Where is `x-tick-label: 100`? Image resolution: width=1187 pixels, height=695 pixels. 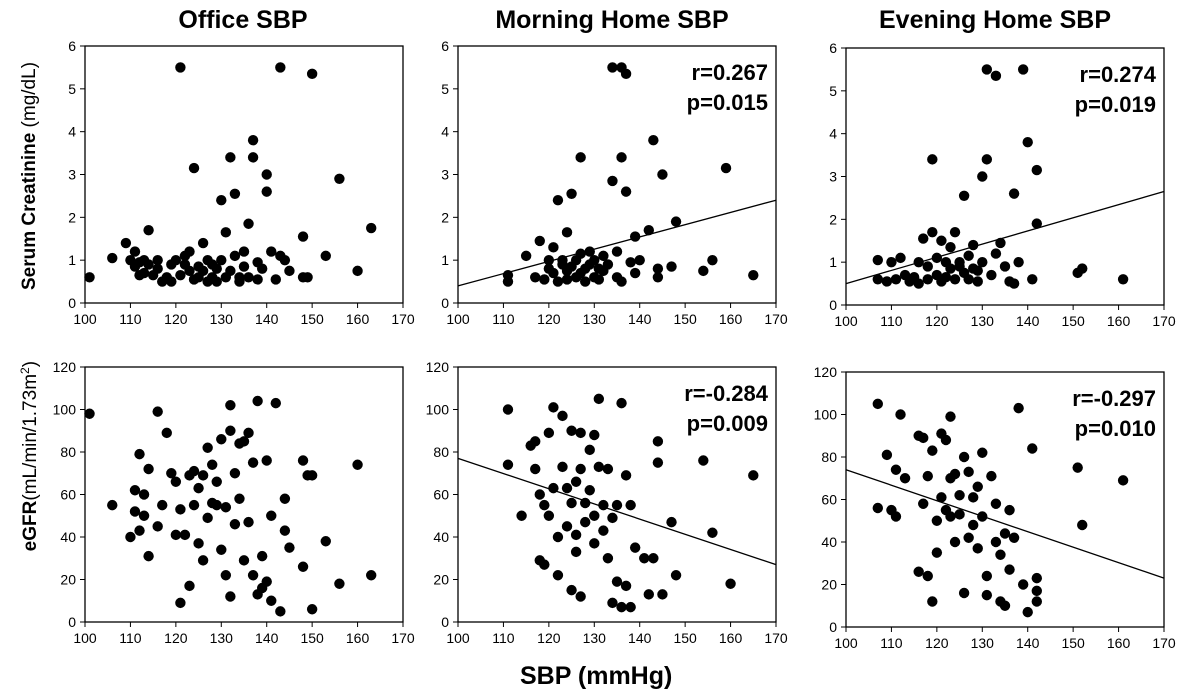 x-tick-label: 100 is located at coordinates (846, 321).